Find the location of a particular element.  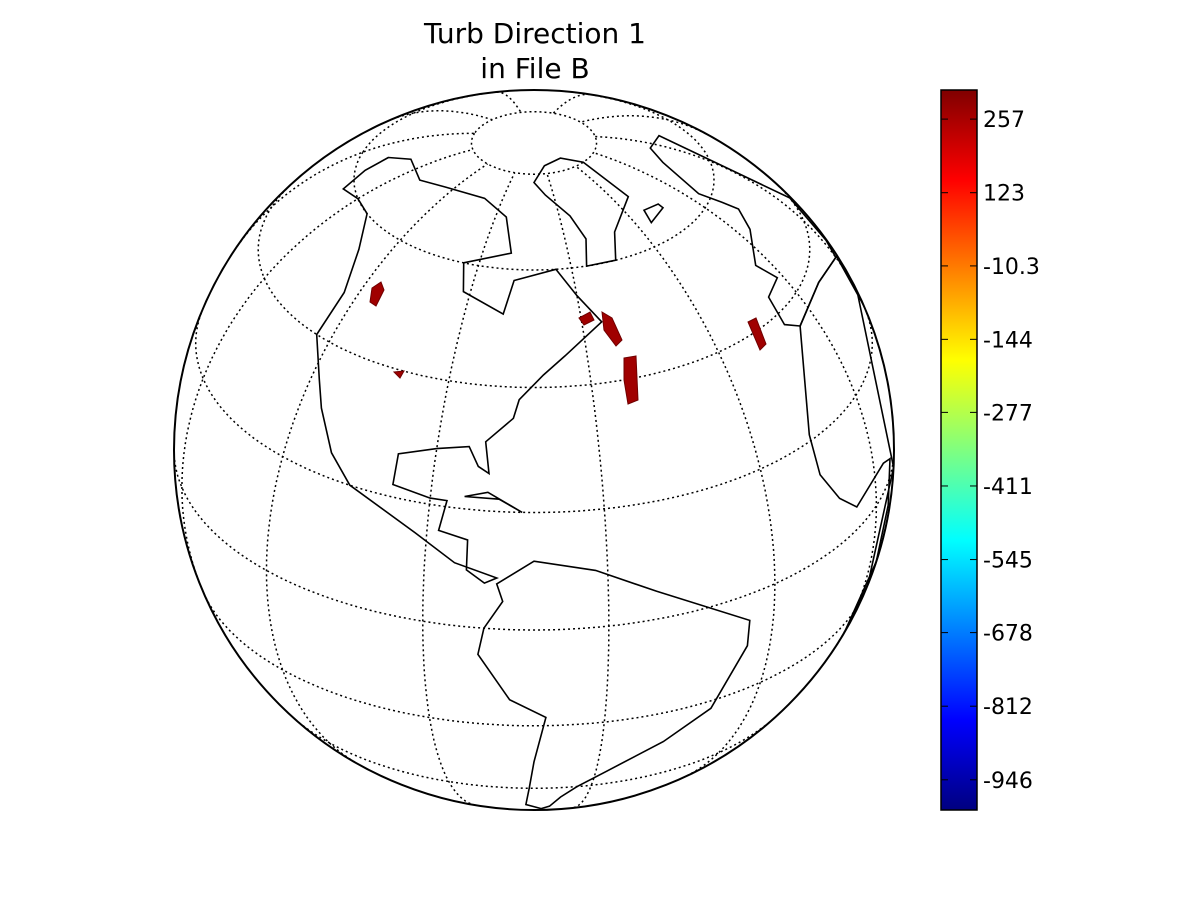

colorbar-fill is located at coordinates (959, 450).